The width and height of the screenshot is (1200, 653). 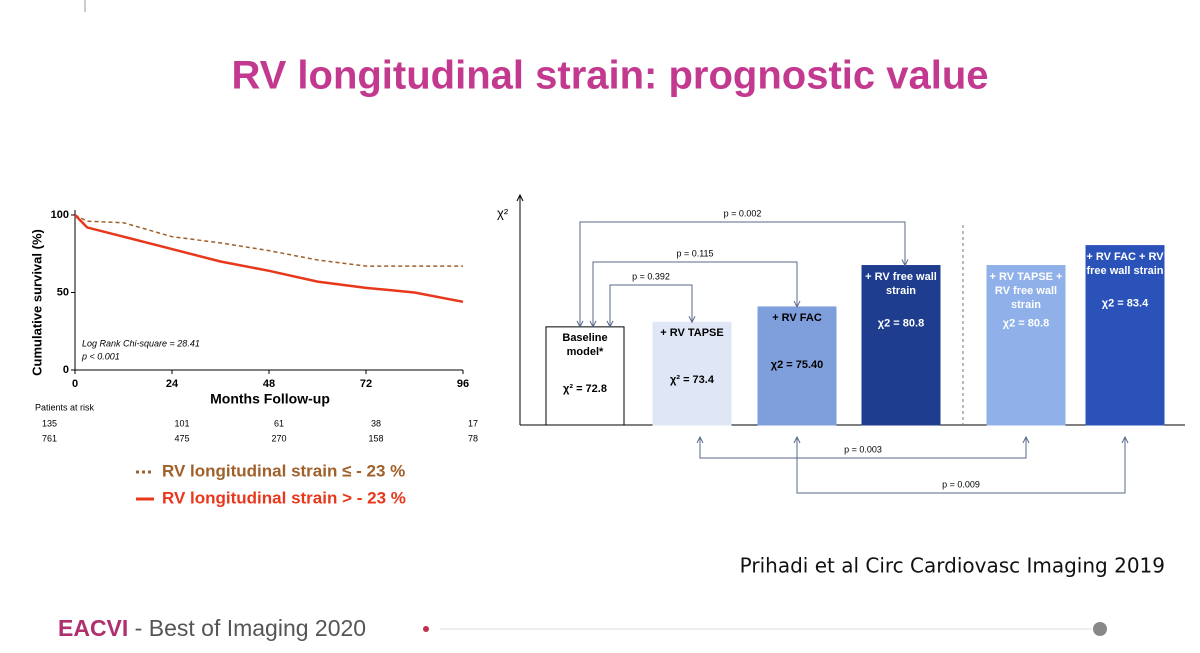 I want to click on p-value: p = 0.115, so click(x=694, y=253).